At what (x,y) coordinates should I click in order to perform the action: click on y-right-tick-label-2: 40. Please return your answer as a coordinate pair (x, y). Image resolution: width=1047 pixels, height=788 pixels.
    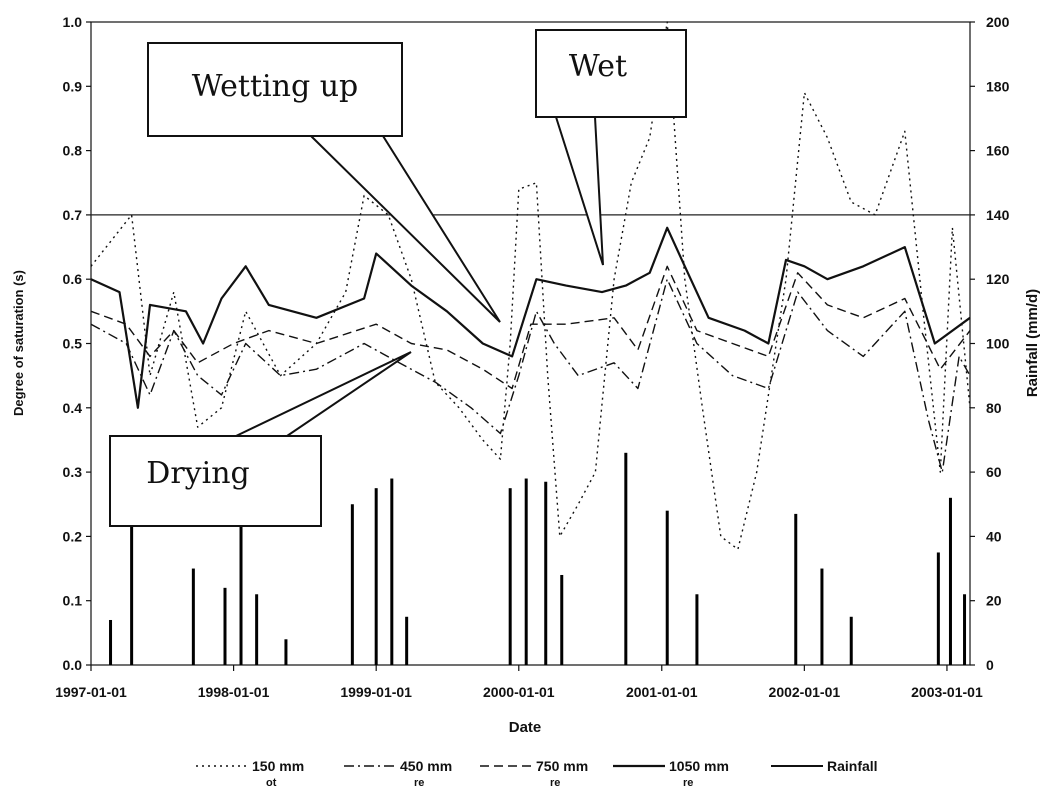
    Looking at the image, I should click on (994, 536).